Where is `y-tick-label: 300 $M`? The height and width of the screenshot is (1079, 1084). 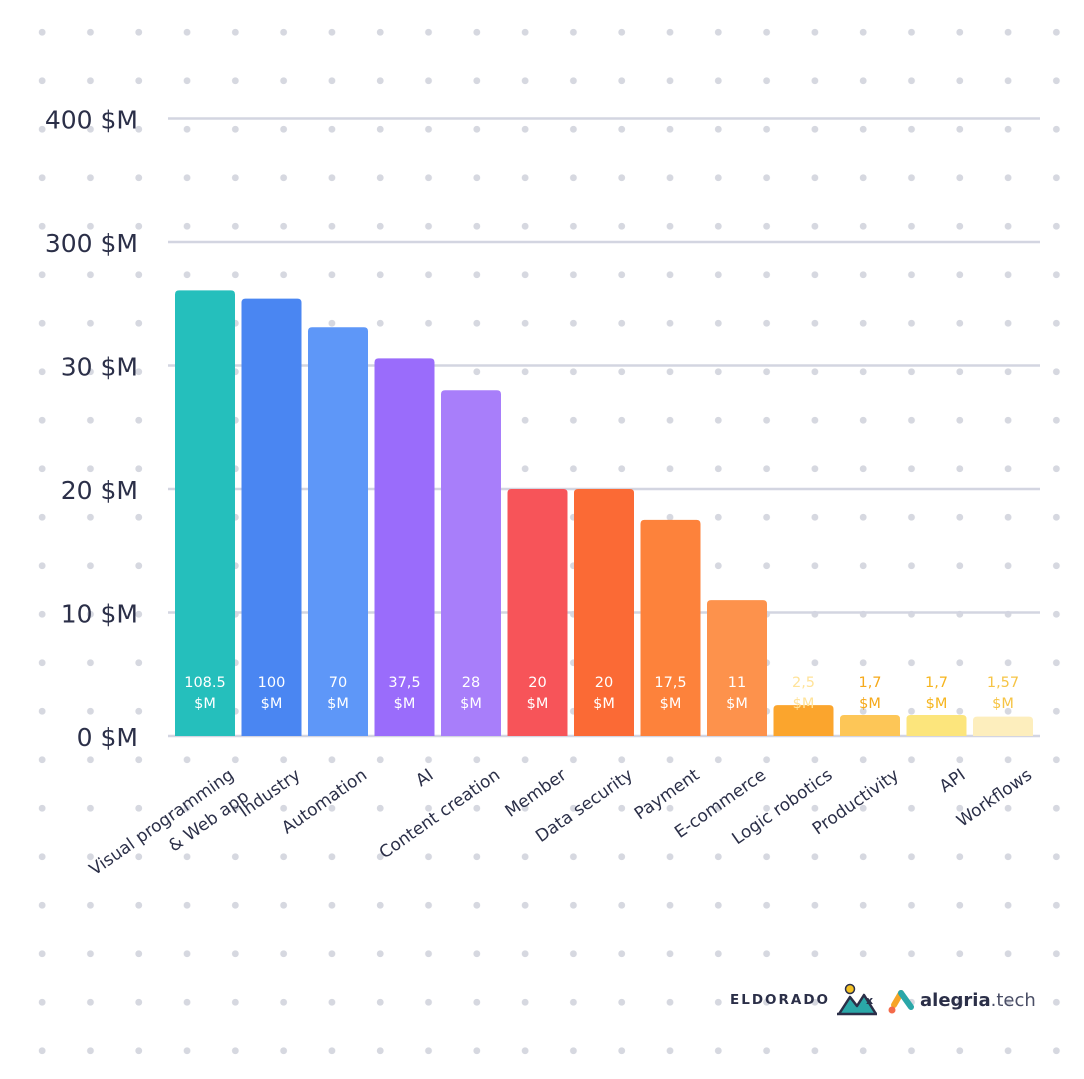 y-tick-label: 300 $M is located at coordinates (91, 243).